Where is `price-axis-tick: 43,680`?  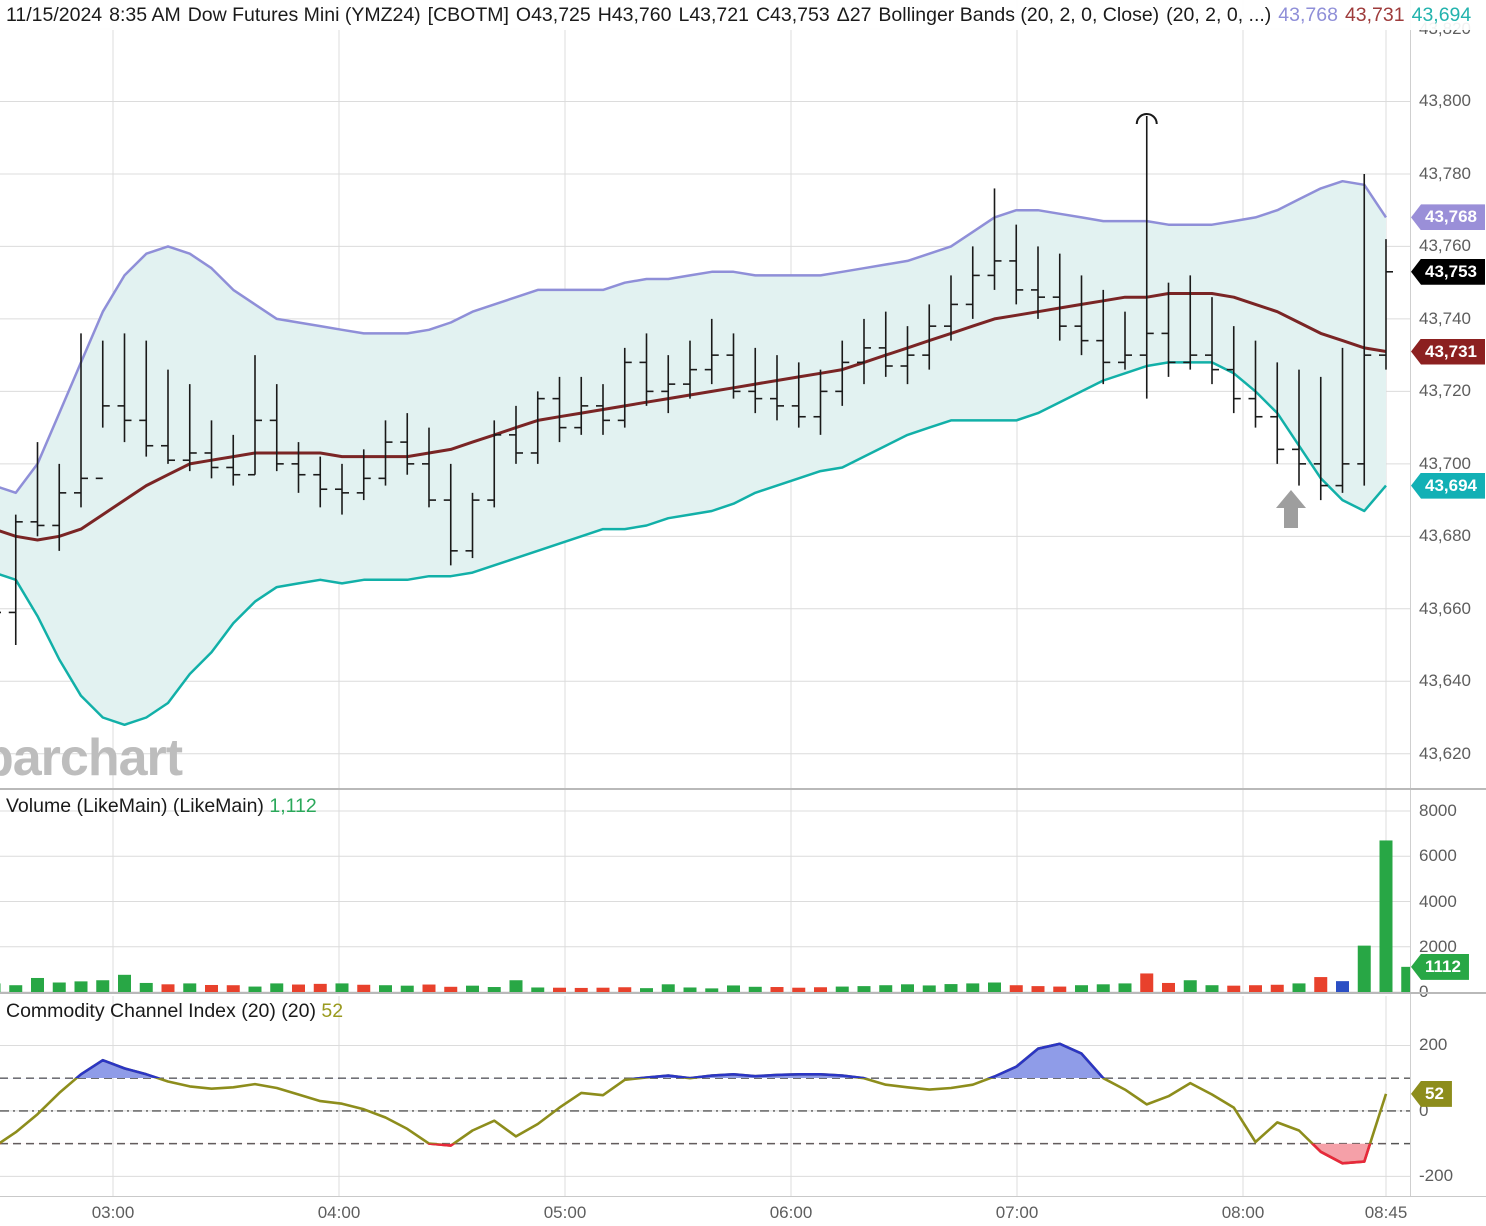 price-axis-tick: 43,680 is located at coordinates (1445, 536).